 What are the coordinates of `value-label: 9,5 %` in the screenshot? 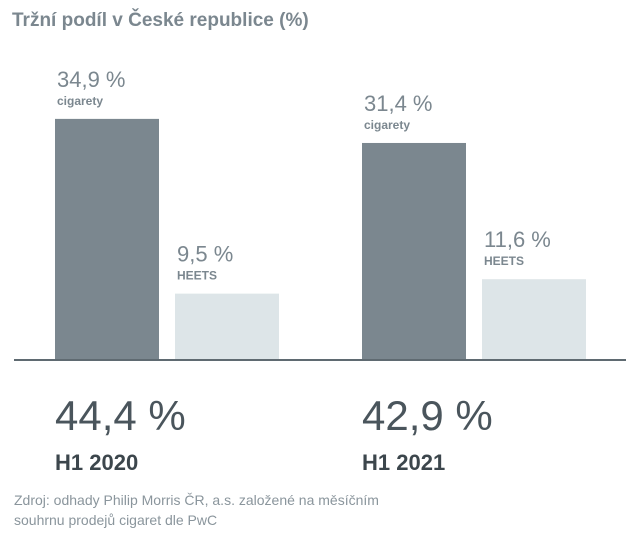 It's located at (205, 254).